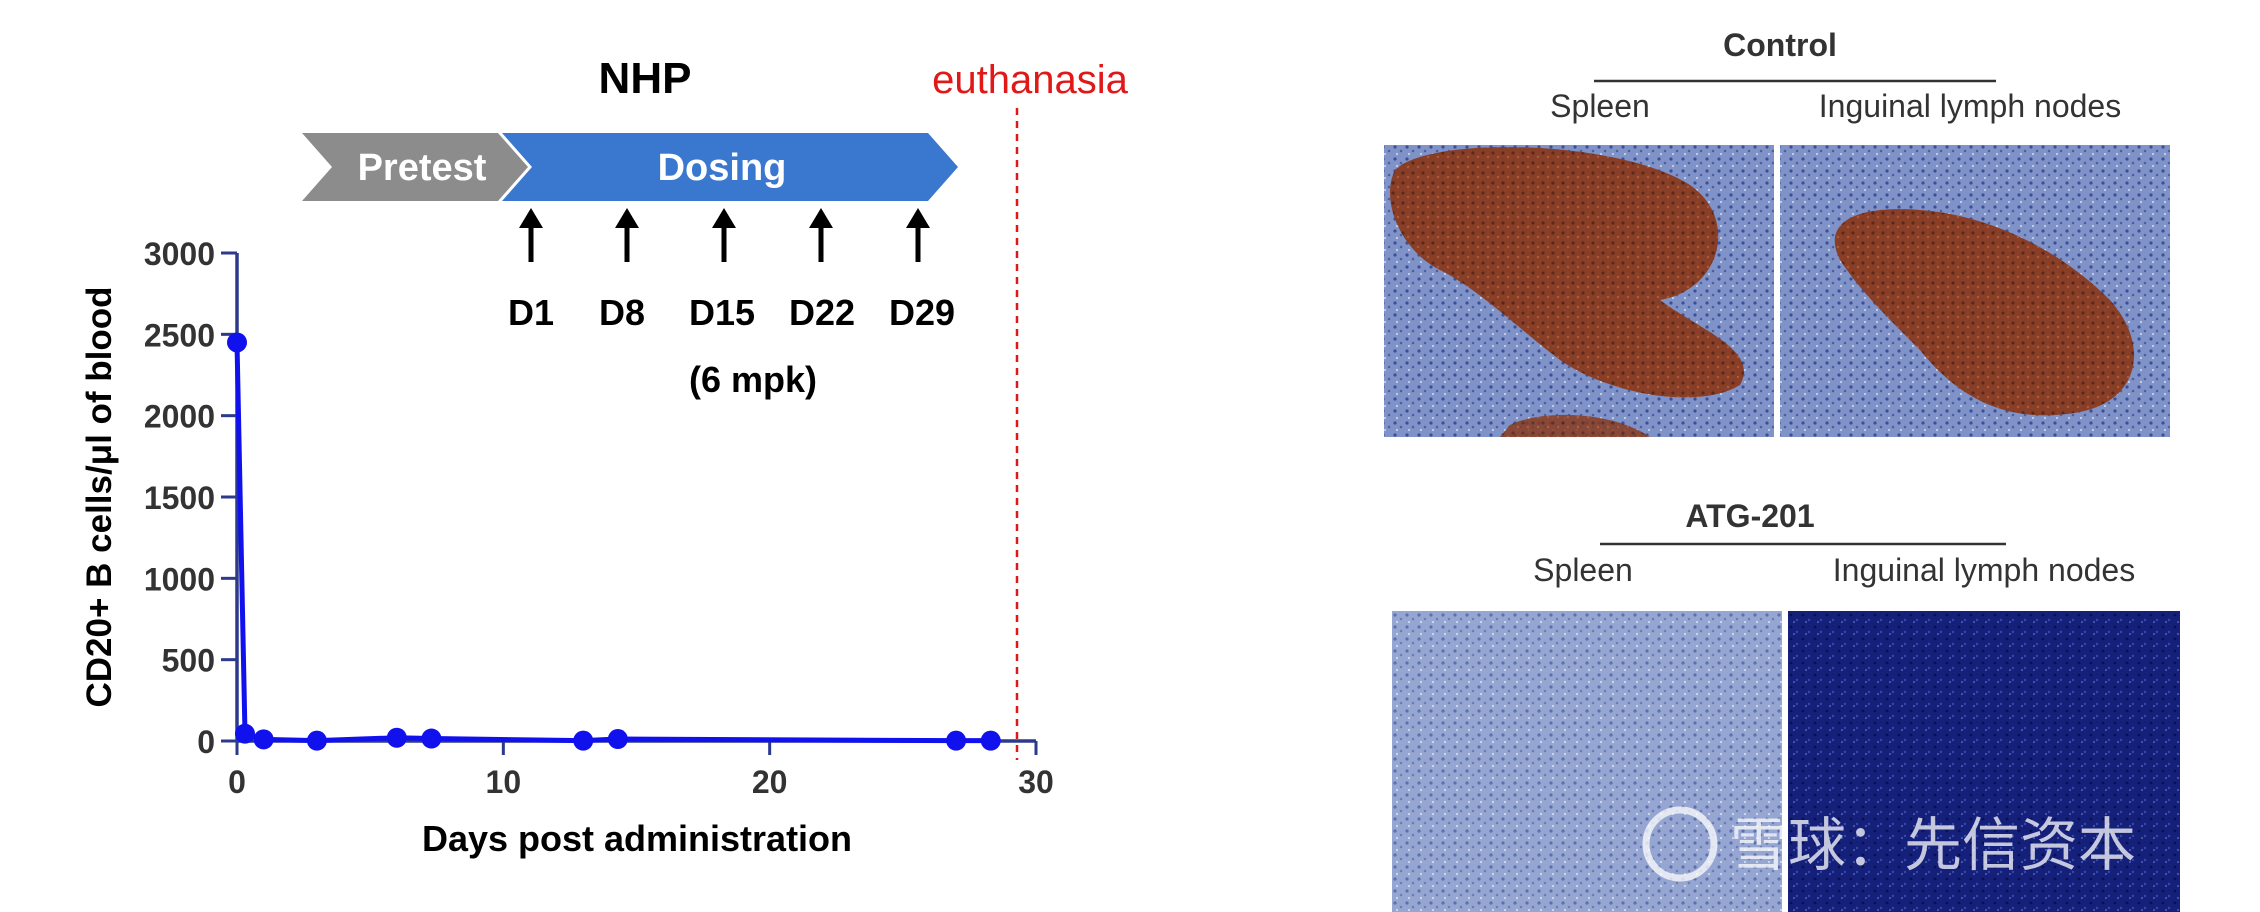  What do you see at coordinates (722, 168) in the screenshot?
I see `dosing-label: Dosing` at bounding box center [722, 168].